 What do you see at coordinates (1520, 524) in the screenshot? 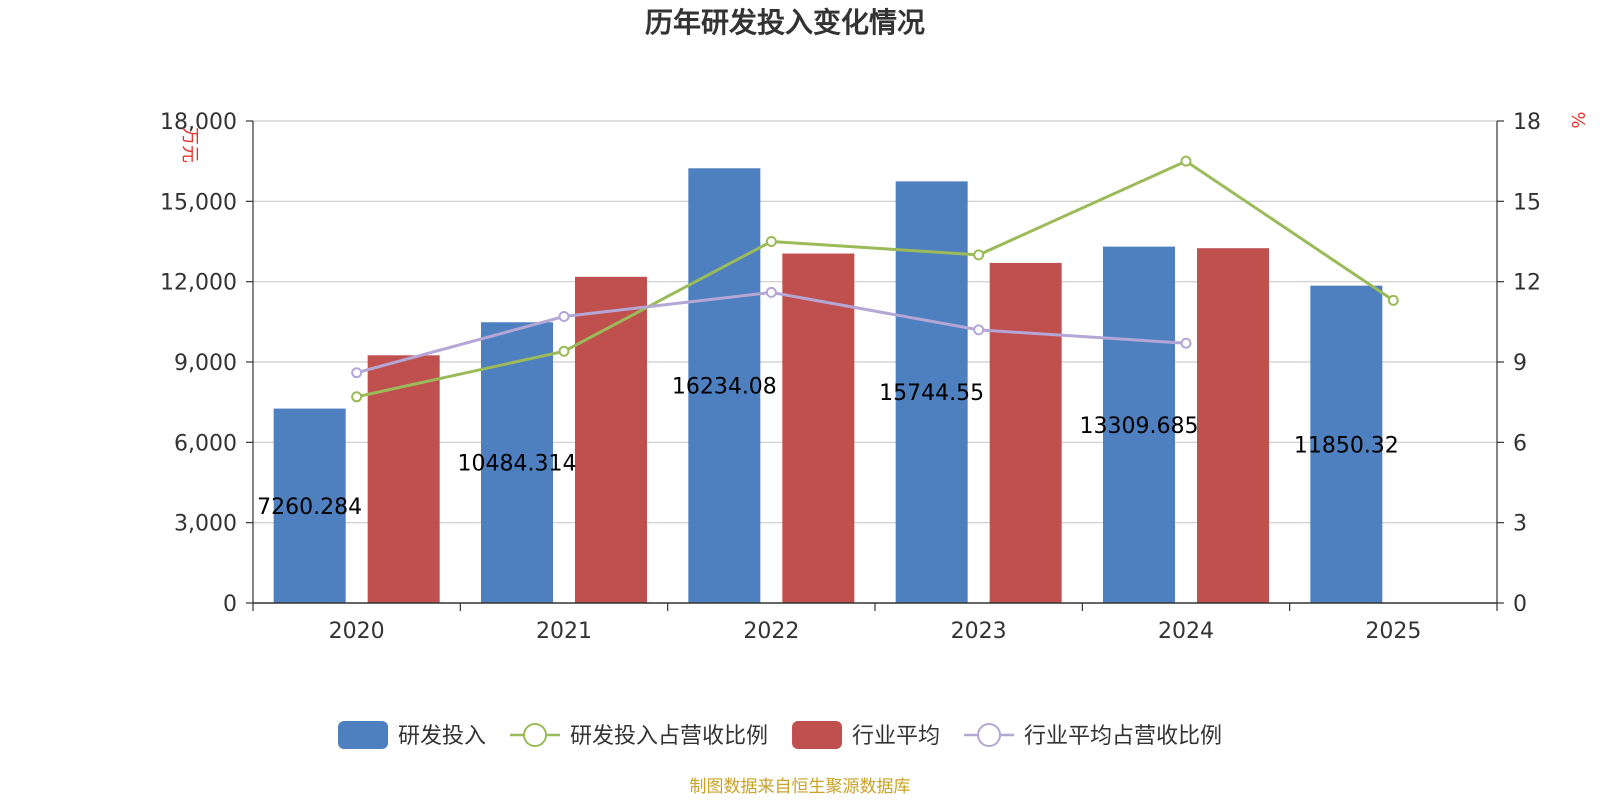
I see `y-right-tick-label: 3` at bounding box center [1520, 524].